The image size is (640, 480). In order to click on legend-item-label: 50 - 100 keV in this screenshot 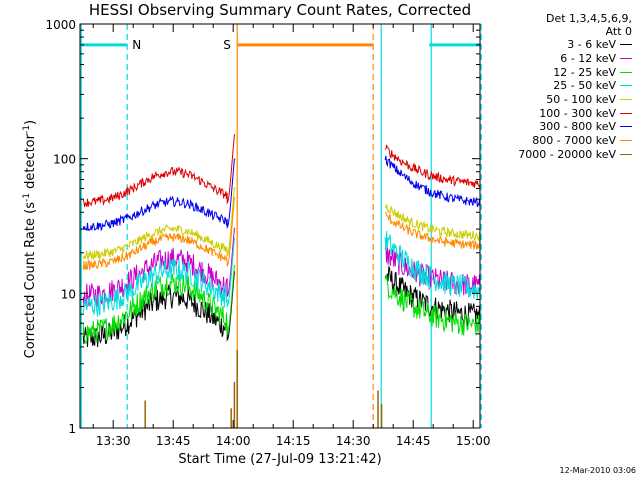, I will do `click(581, 100)`.